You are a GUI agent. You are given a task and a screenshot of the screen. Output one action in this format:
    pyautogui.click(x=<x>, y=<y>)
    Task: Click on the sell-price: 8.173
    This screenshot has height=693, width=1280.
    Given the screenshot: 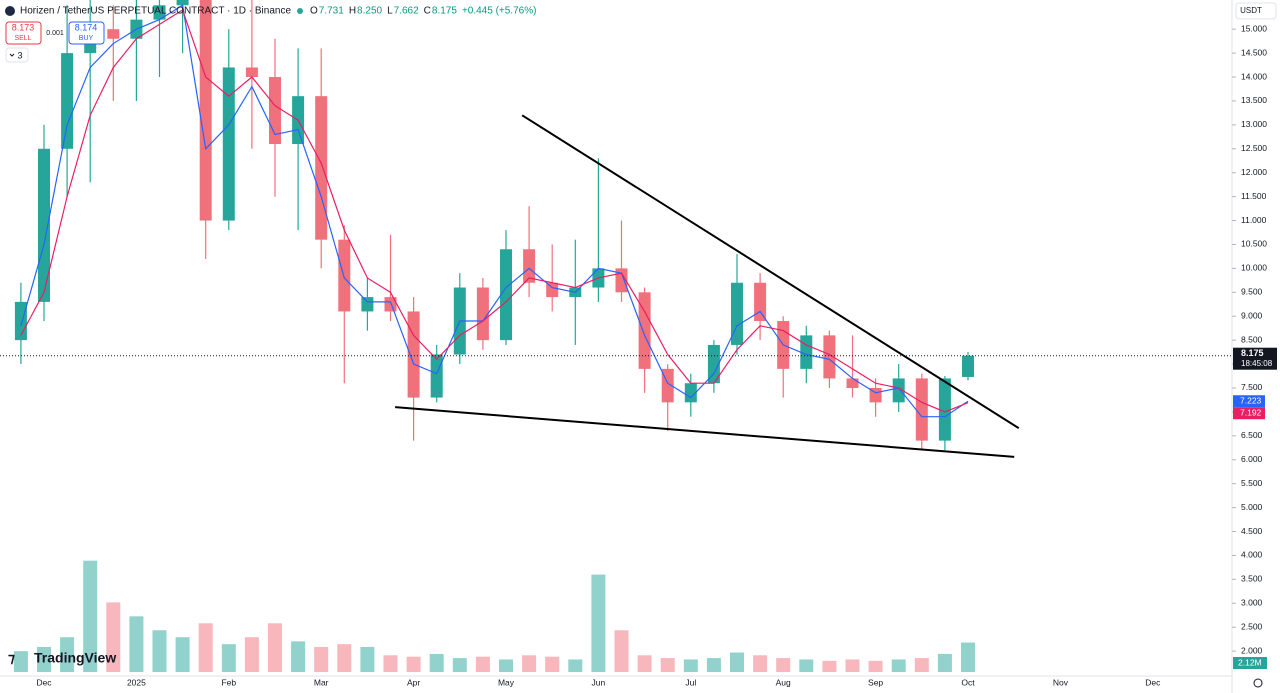 What is the action you would take?
    pyautogui.click(x=23, y=27)
    